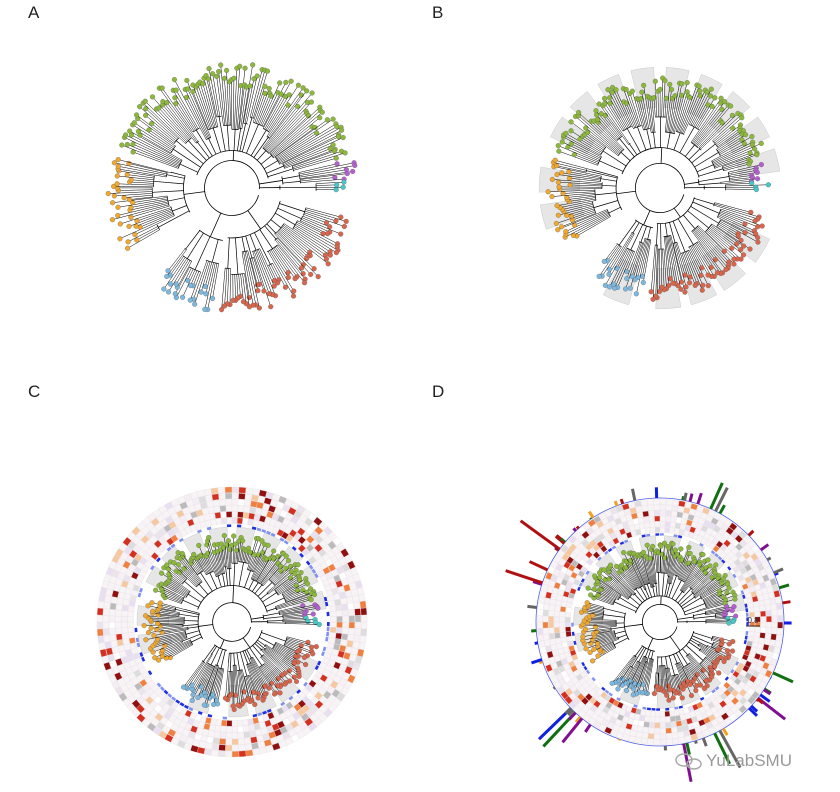  I want to click on tree-panel, so click(659, 188).